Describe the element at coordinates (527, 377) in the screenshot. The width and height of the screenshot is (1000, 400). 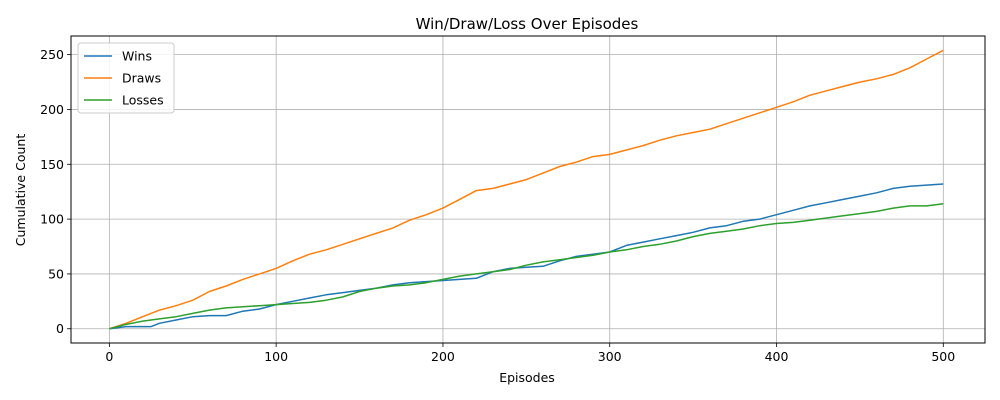
I see `x-axis-title: Episodes` at that location.